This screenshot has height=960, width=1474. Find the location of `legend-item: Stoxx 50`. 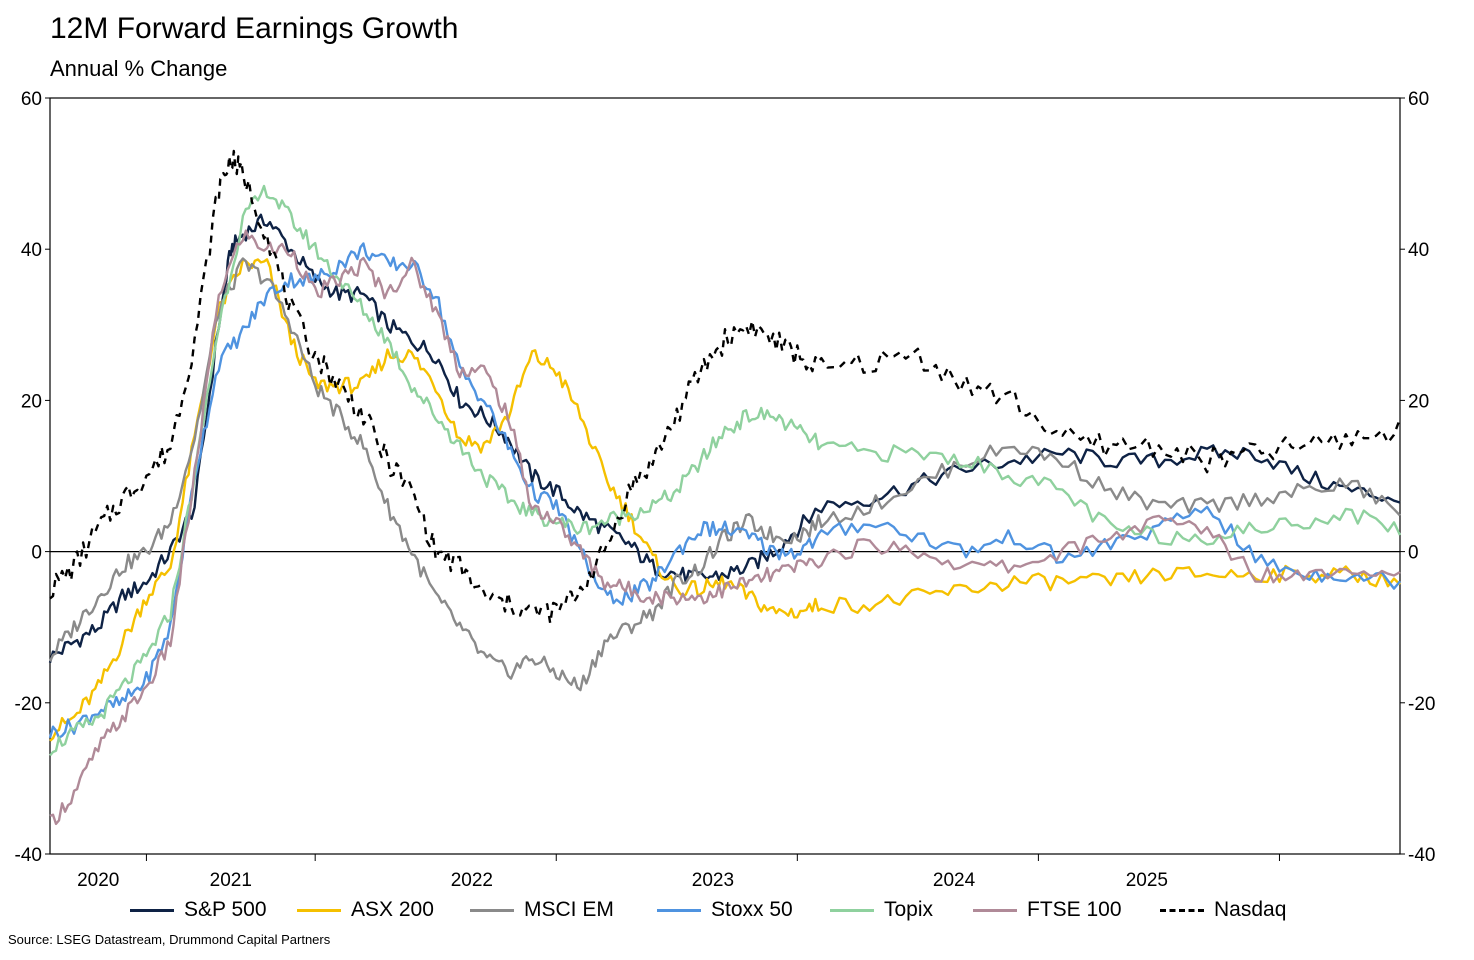

legend-item: Stoxx 50 is located at coordinates (725, 910).